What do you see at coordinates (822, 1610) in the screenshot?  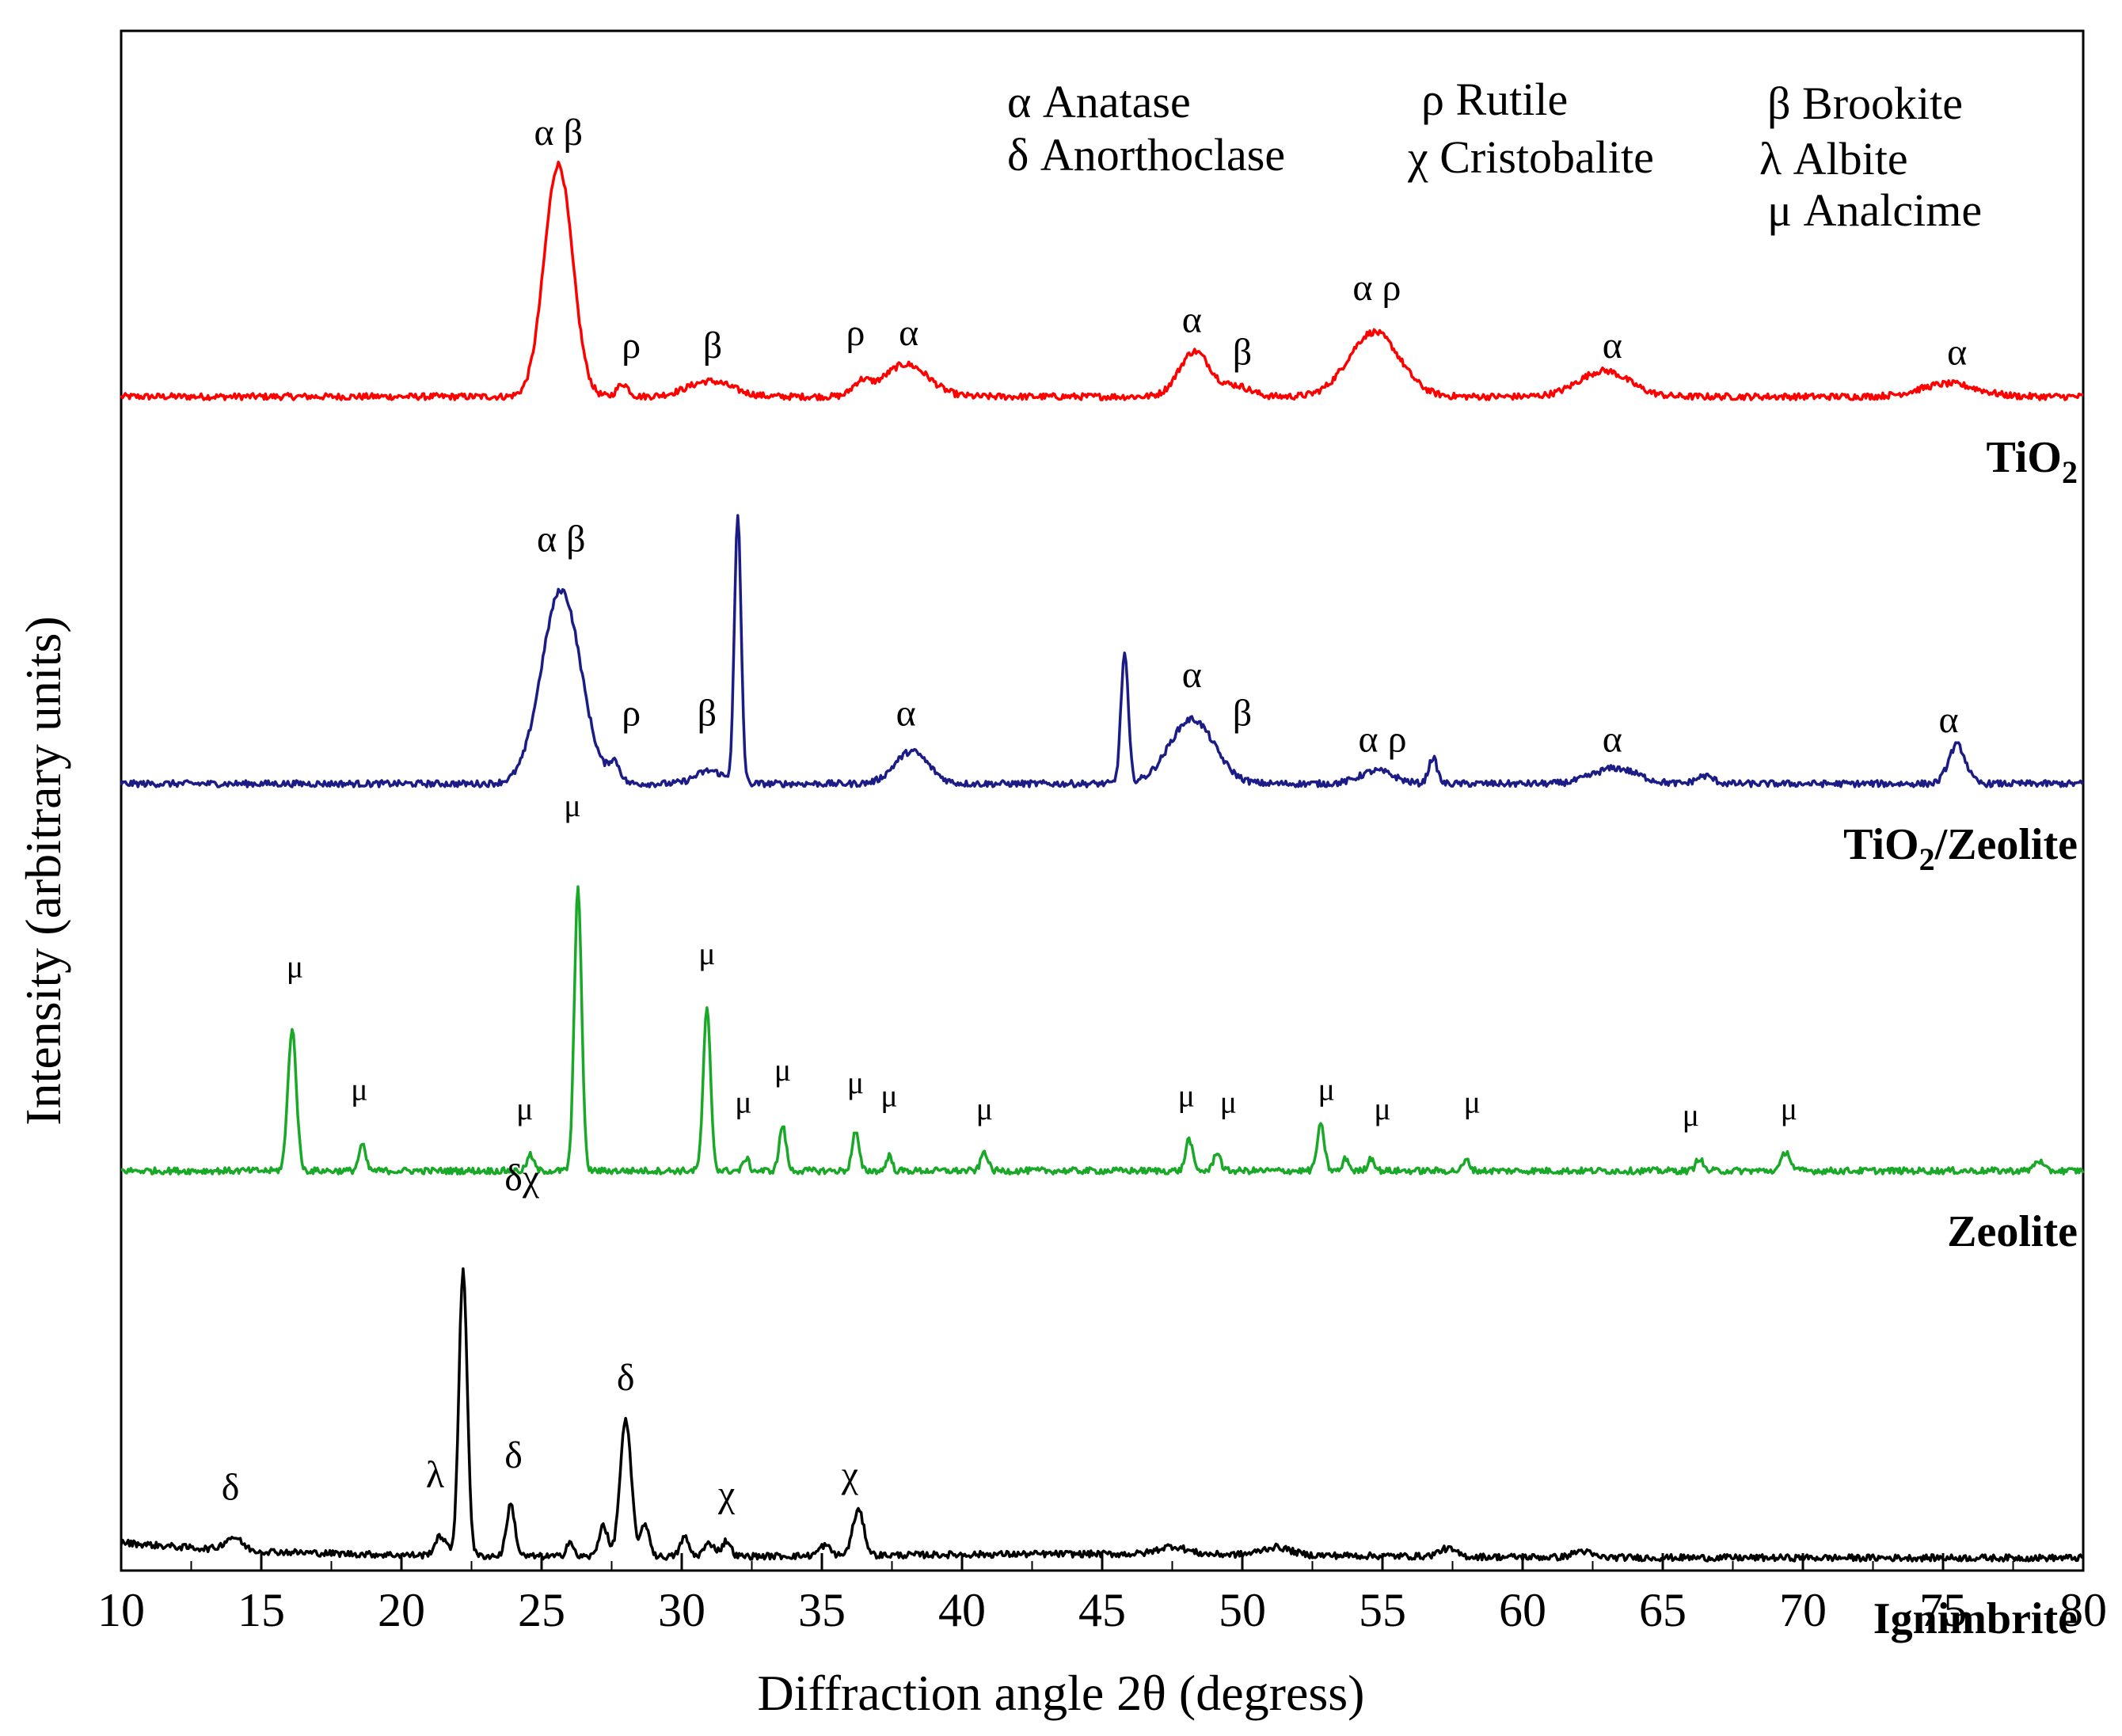 I see `x-tick-label: 35` at bounding box center [822, 1610].